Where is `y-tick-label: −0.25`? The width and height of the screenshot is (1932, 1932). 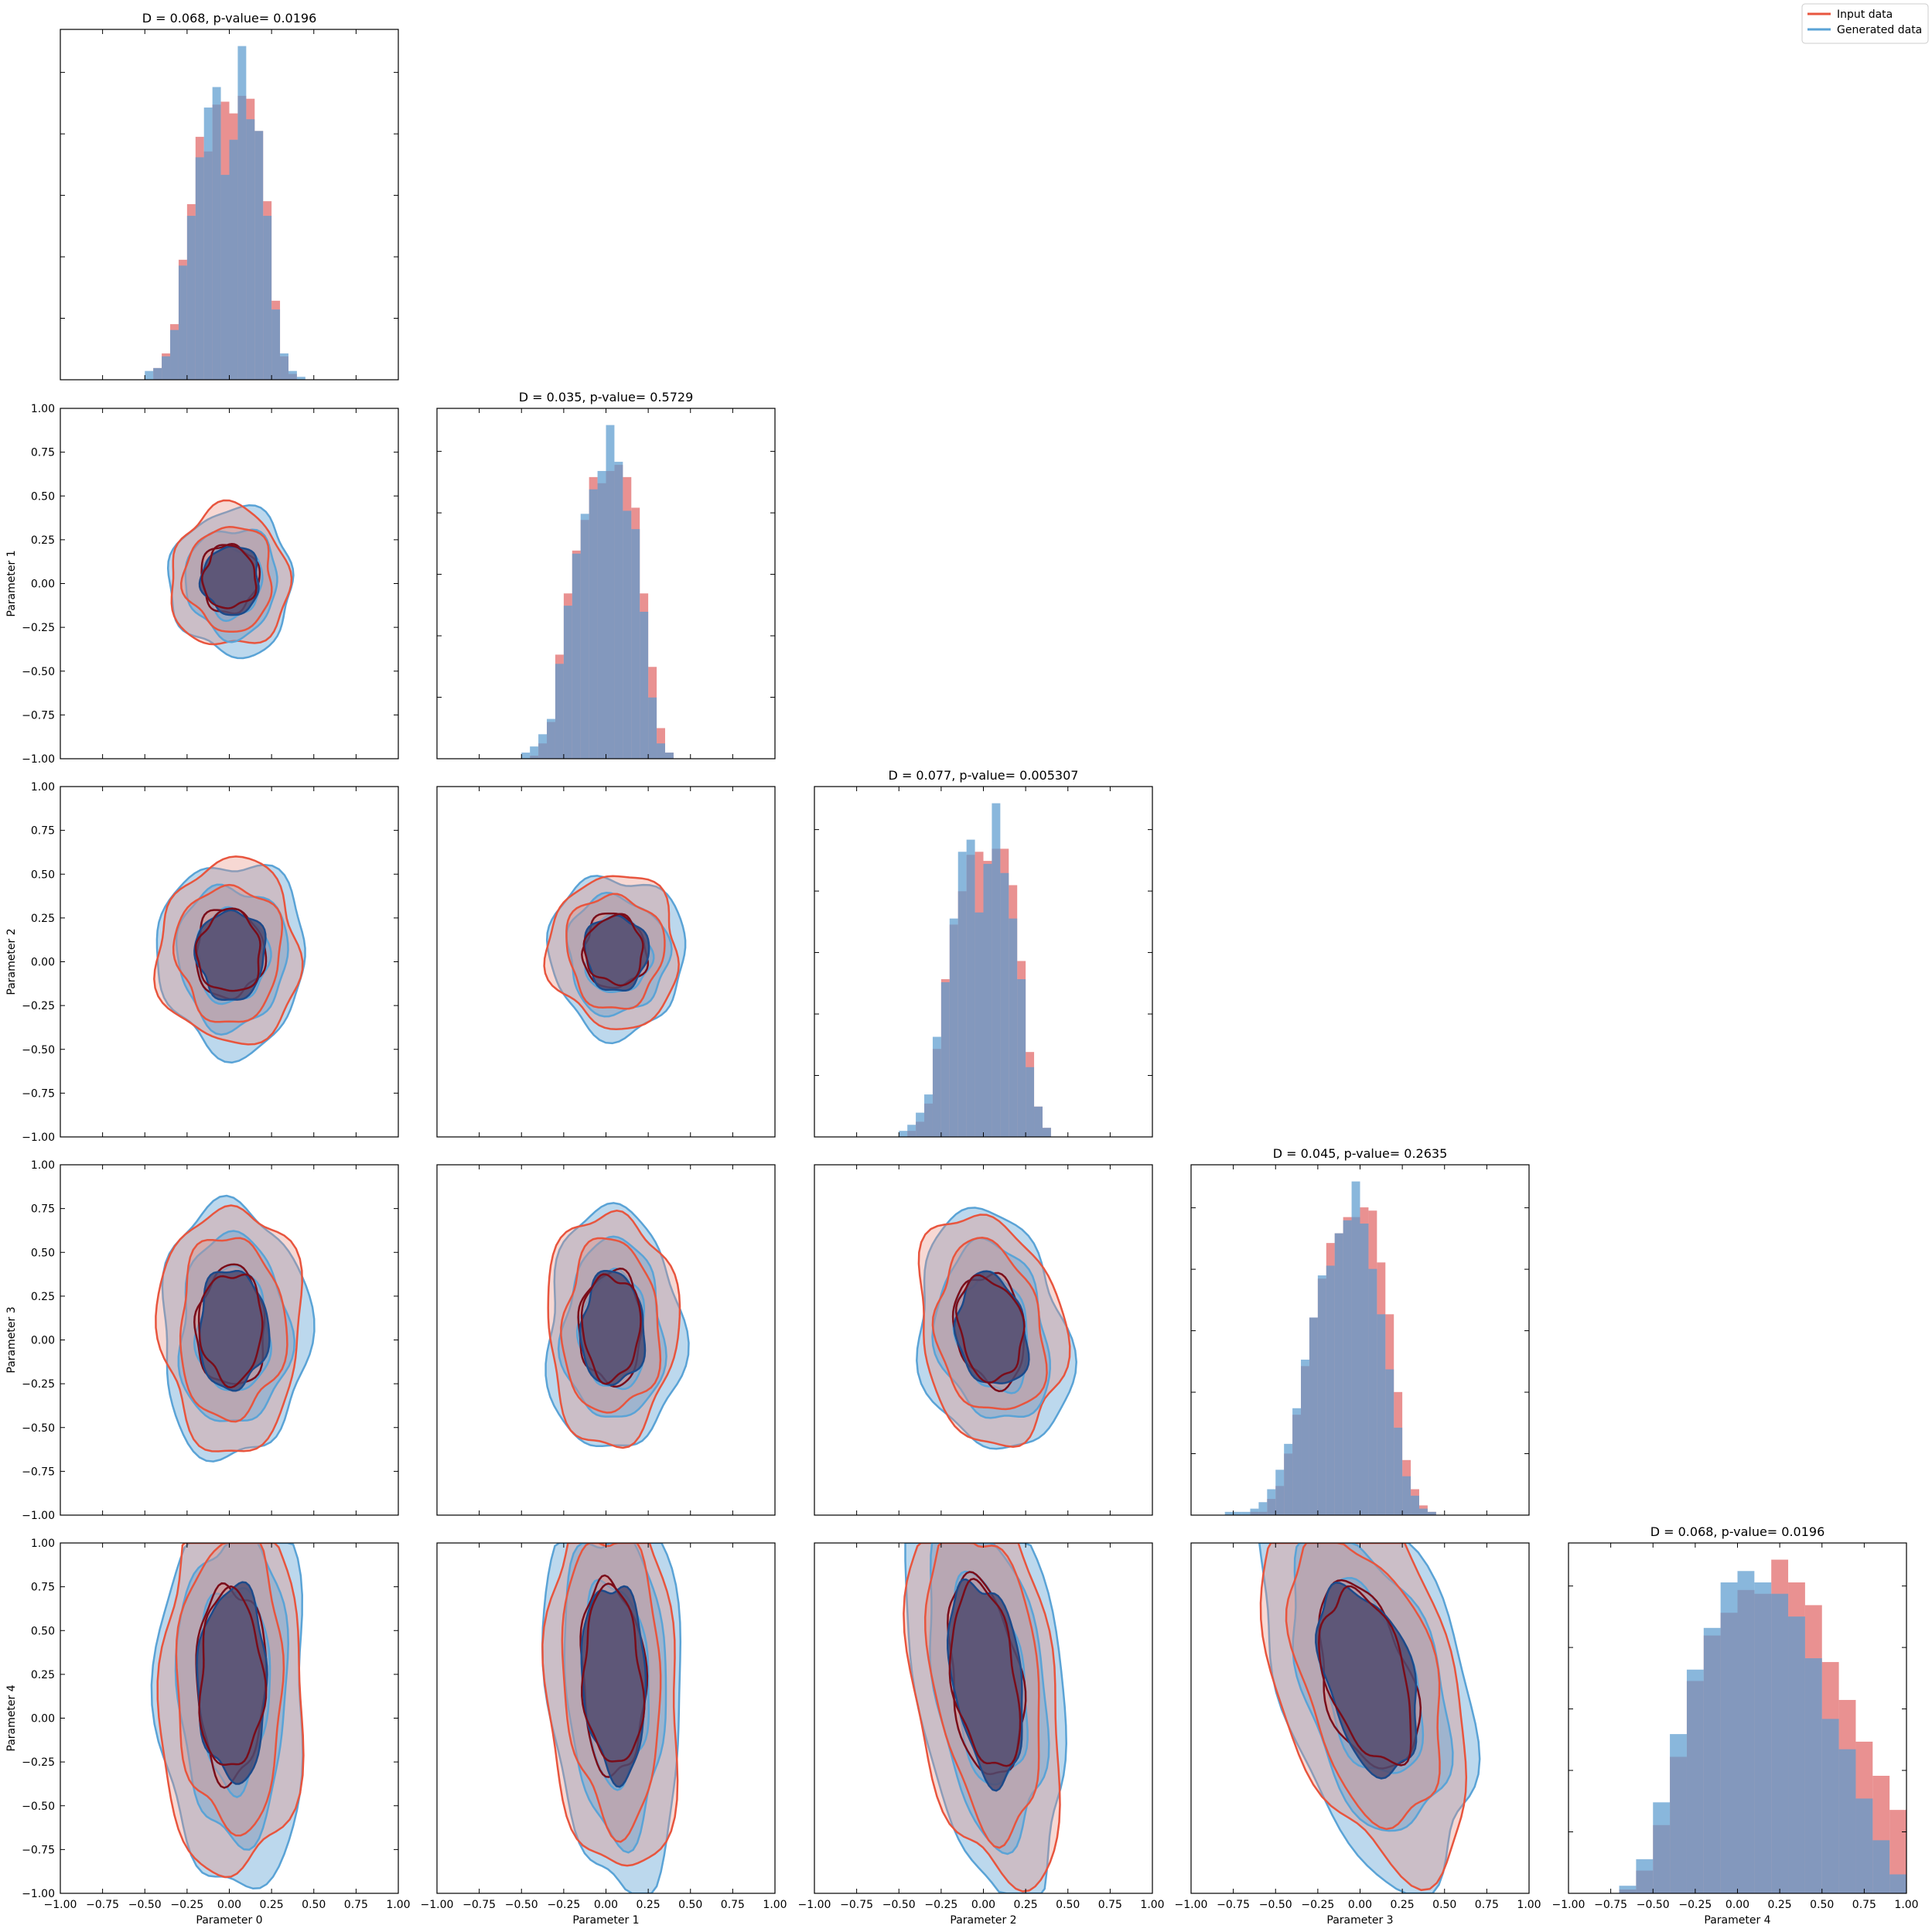 y-tick-label: −0.25 is located at coordinates (38, 1384).